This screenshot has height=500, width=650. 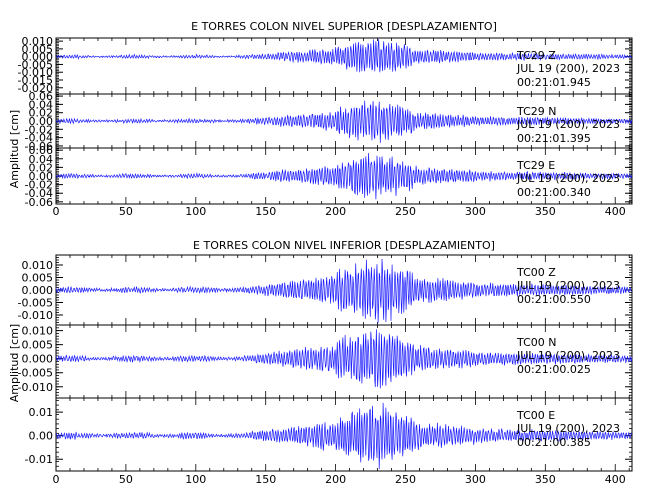 What do you see at coordinates (535, 165) in the screenshot?
I see `station-label: TC29 E` at bounding box center [535, 165].